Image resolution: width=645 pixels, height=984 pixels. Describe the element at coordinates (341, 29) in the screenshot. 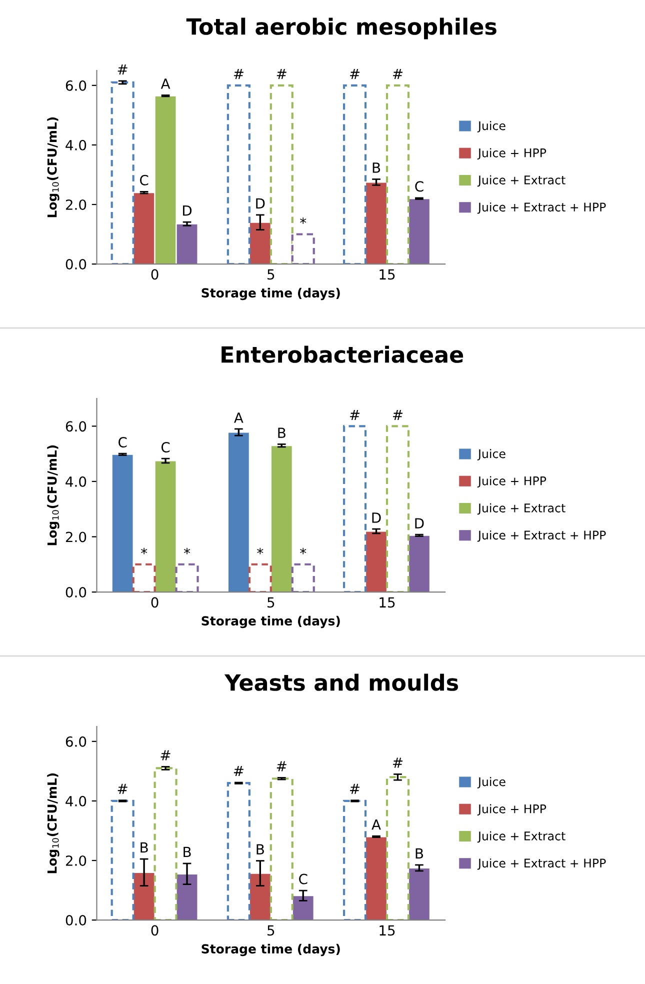

I see `chart-title: Total aerobic mesophiles` at that location.